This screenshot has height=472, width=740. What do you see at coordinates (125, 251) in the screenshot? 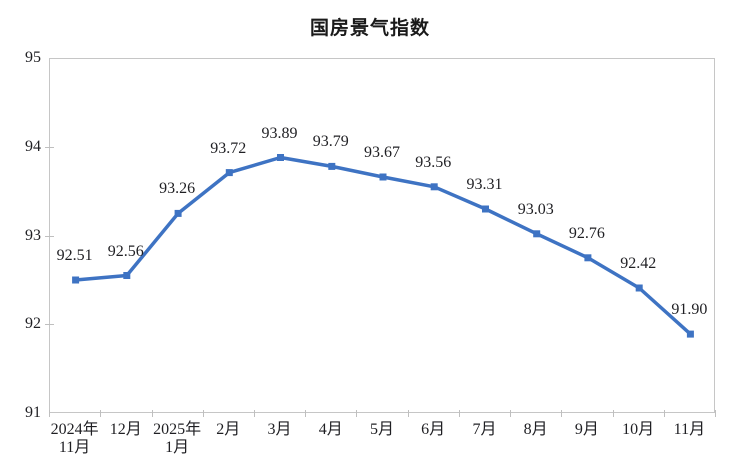
I see `data-label: 92.56` at bounding box center [125, 251].